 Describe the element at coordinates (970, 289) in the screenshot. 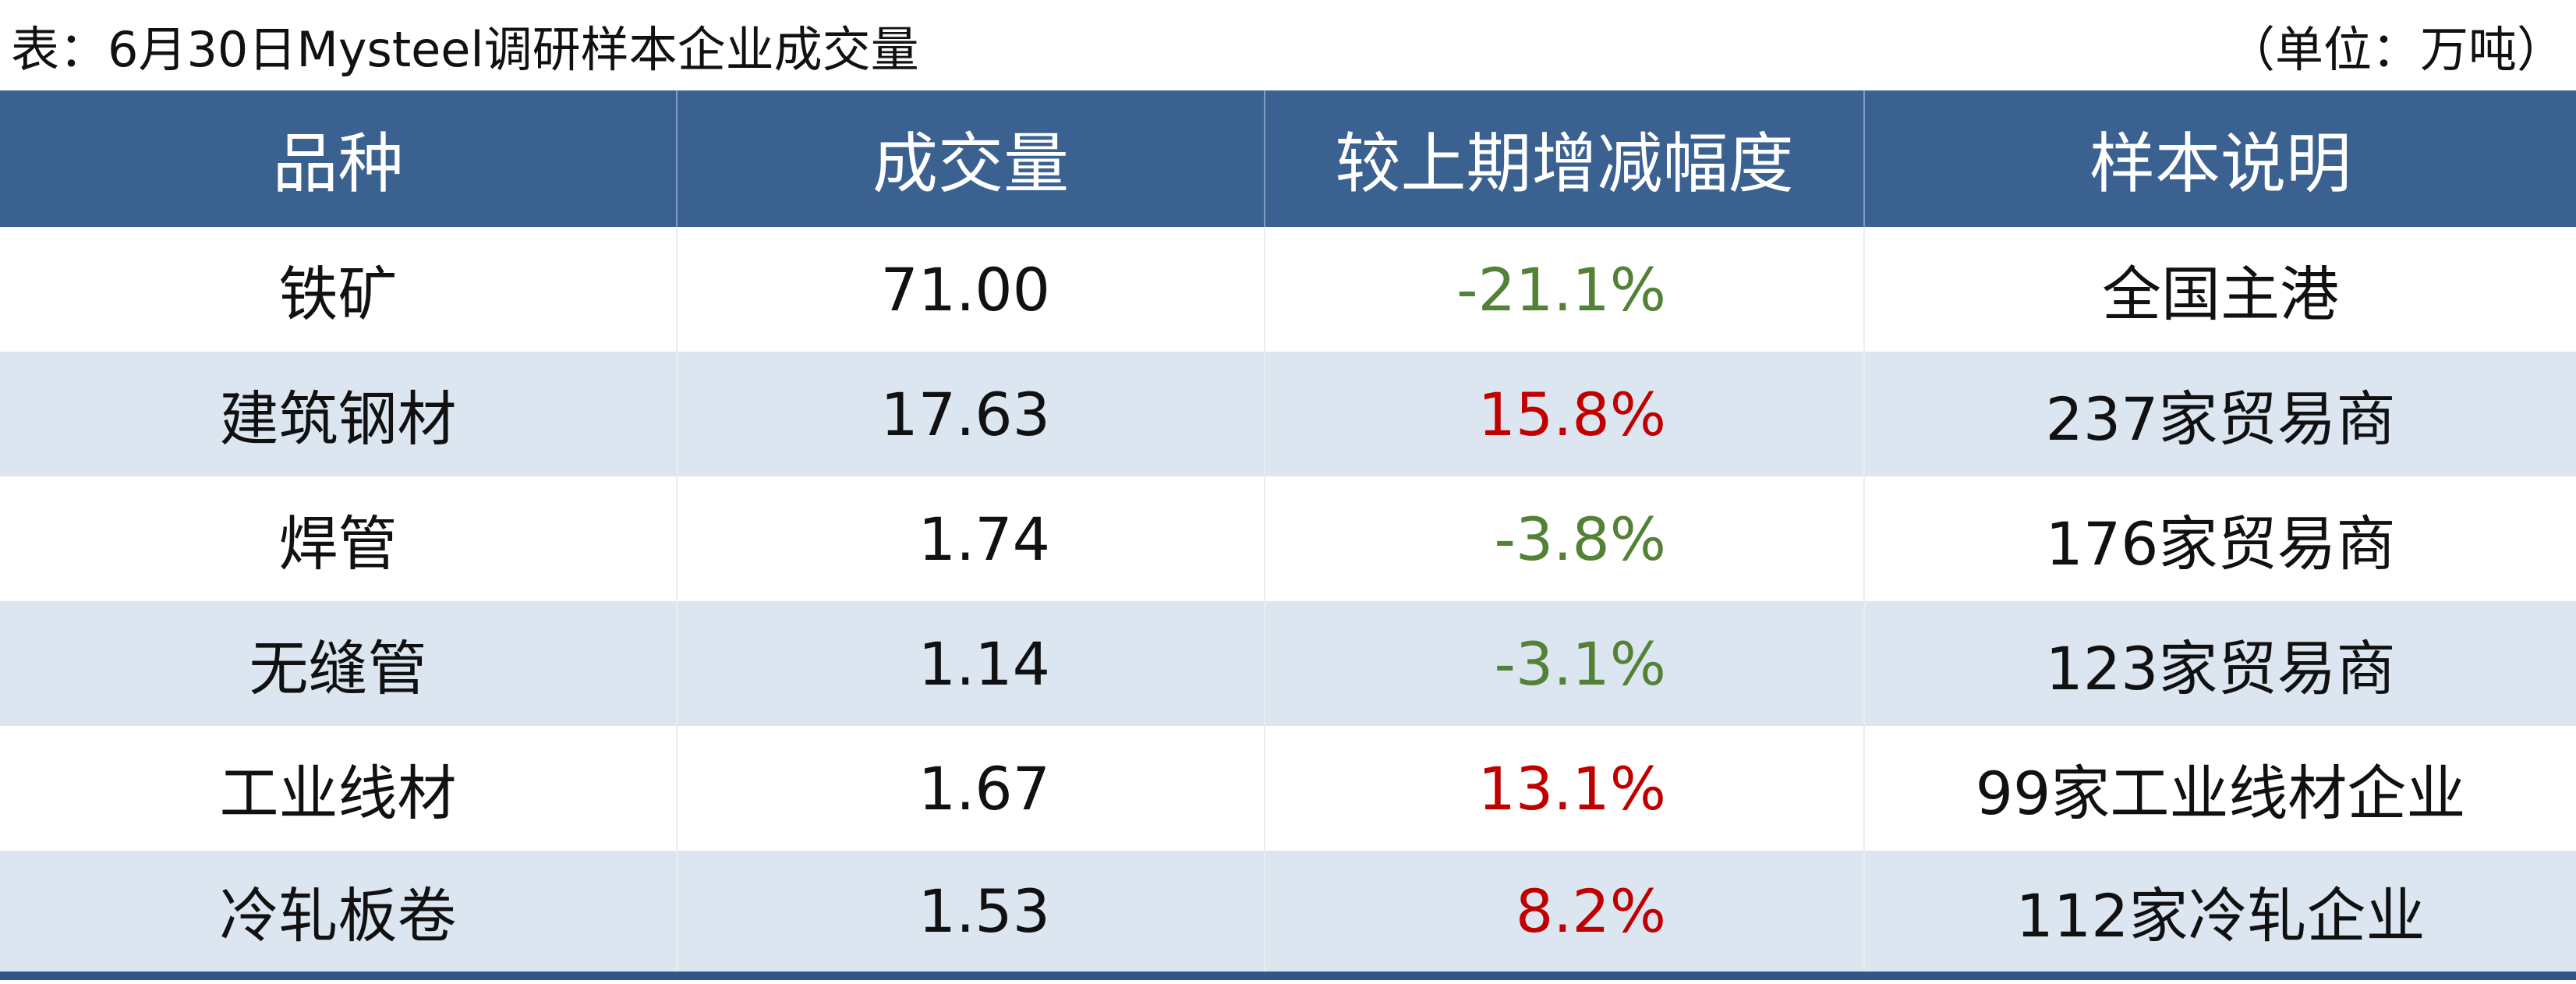

I see `table-cell: 71.00` at that location.